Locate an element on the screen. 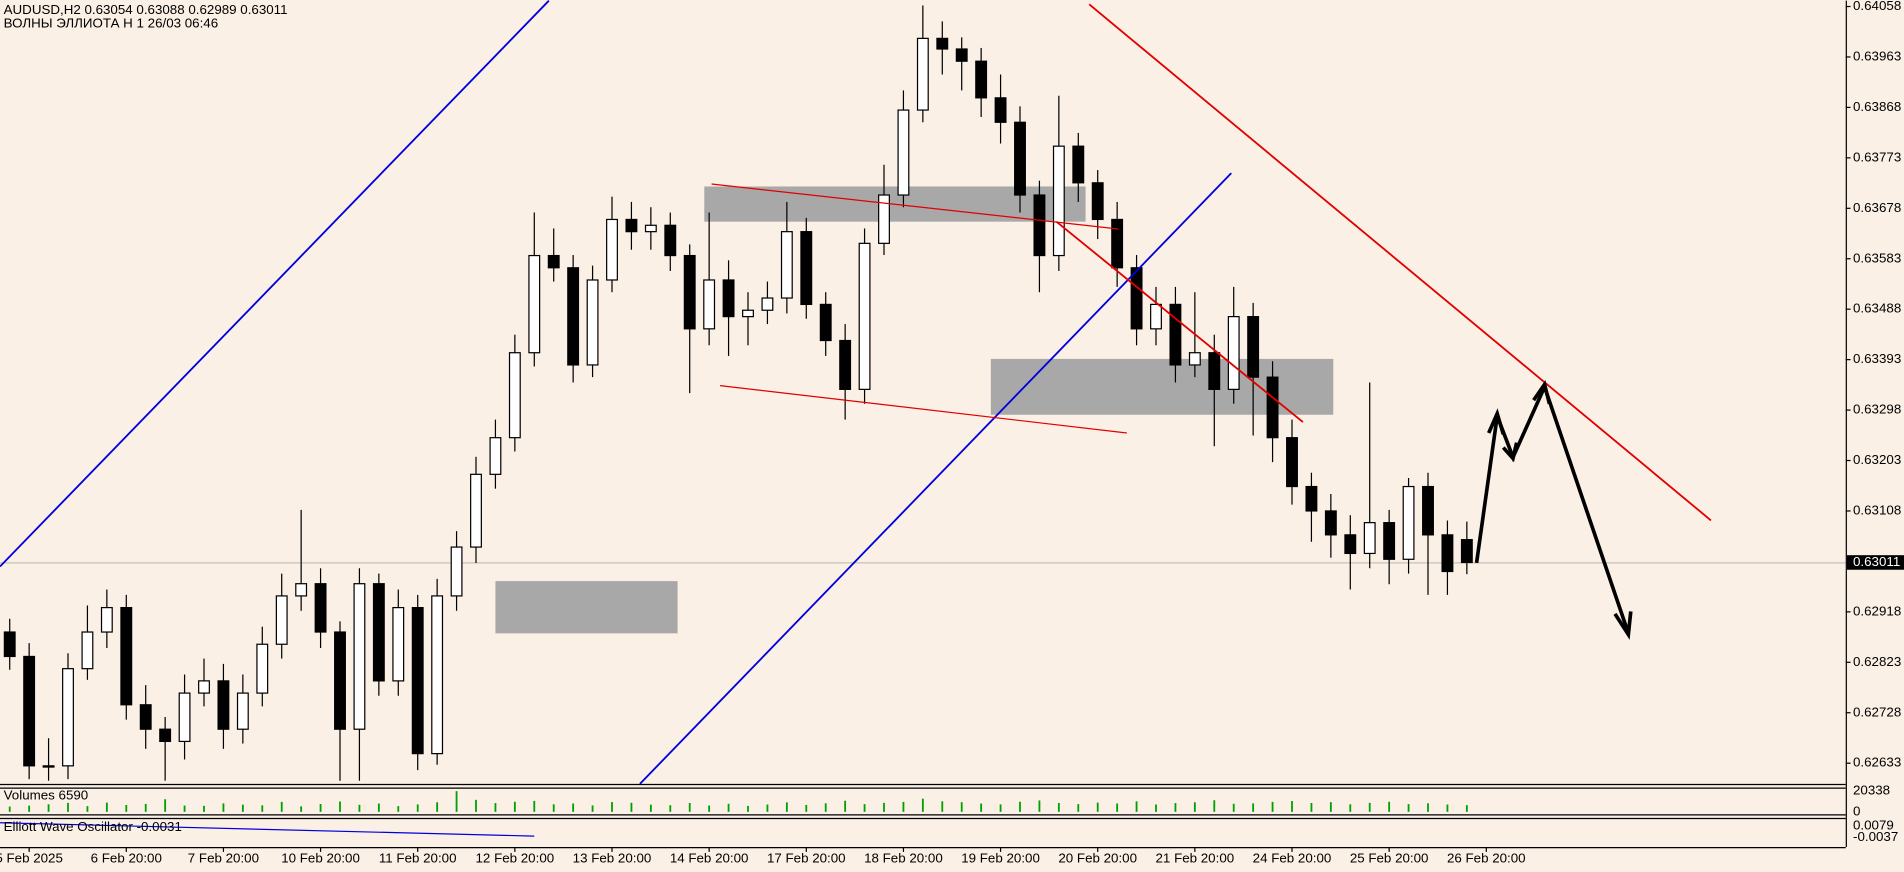  volume-title: Volumes 6590 is located at coordinates (46, 795).